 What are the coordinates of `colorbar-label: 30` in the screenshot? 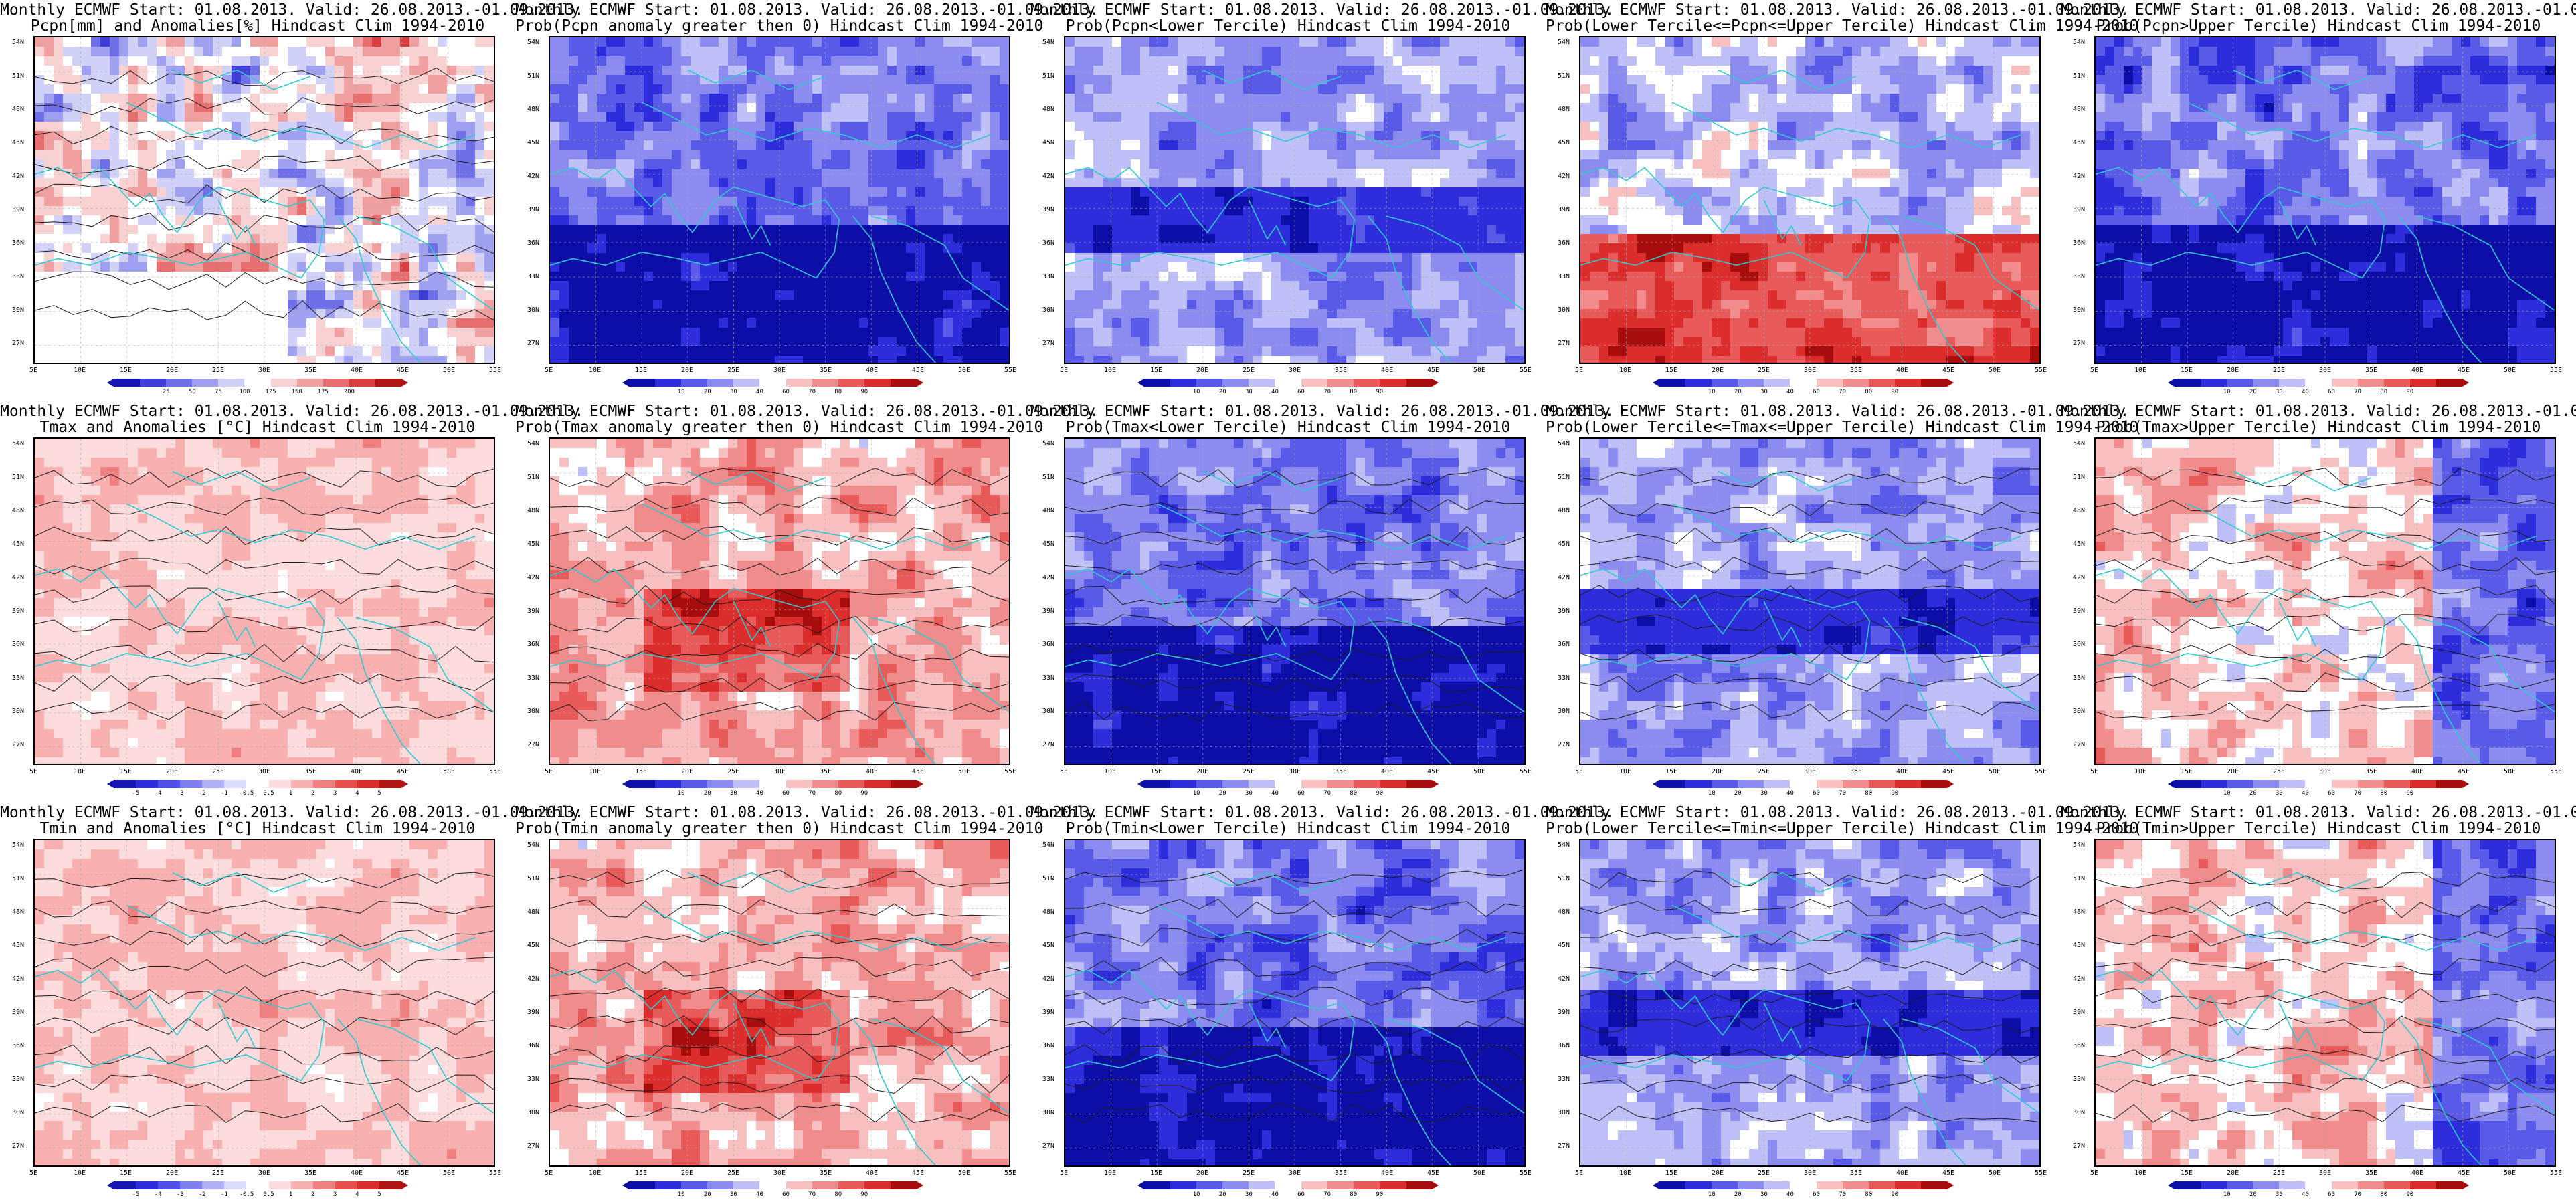 It's located at (733, 793).